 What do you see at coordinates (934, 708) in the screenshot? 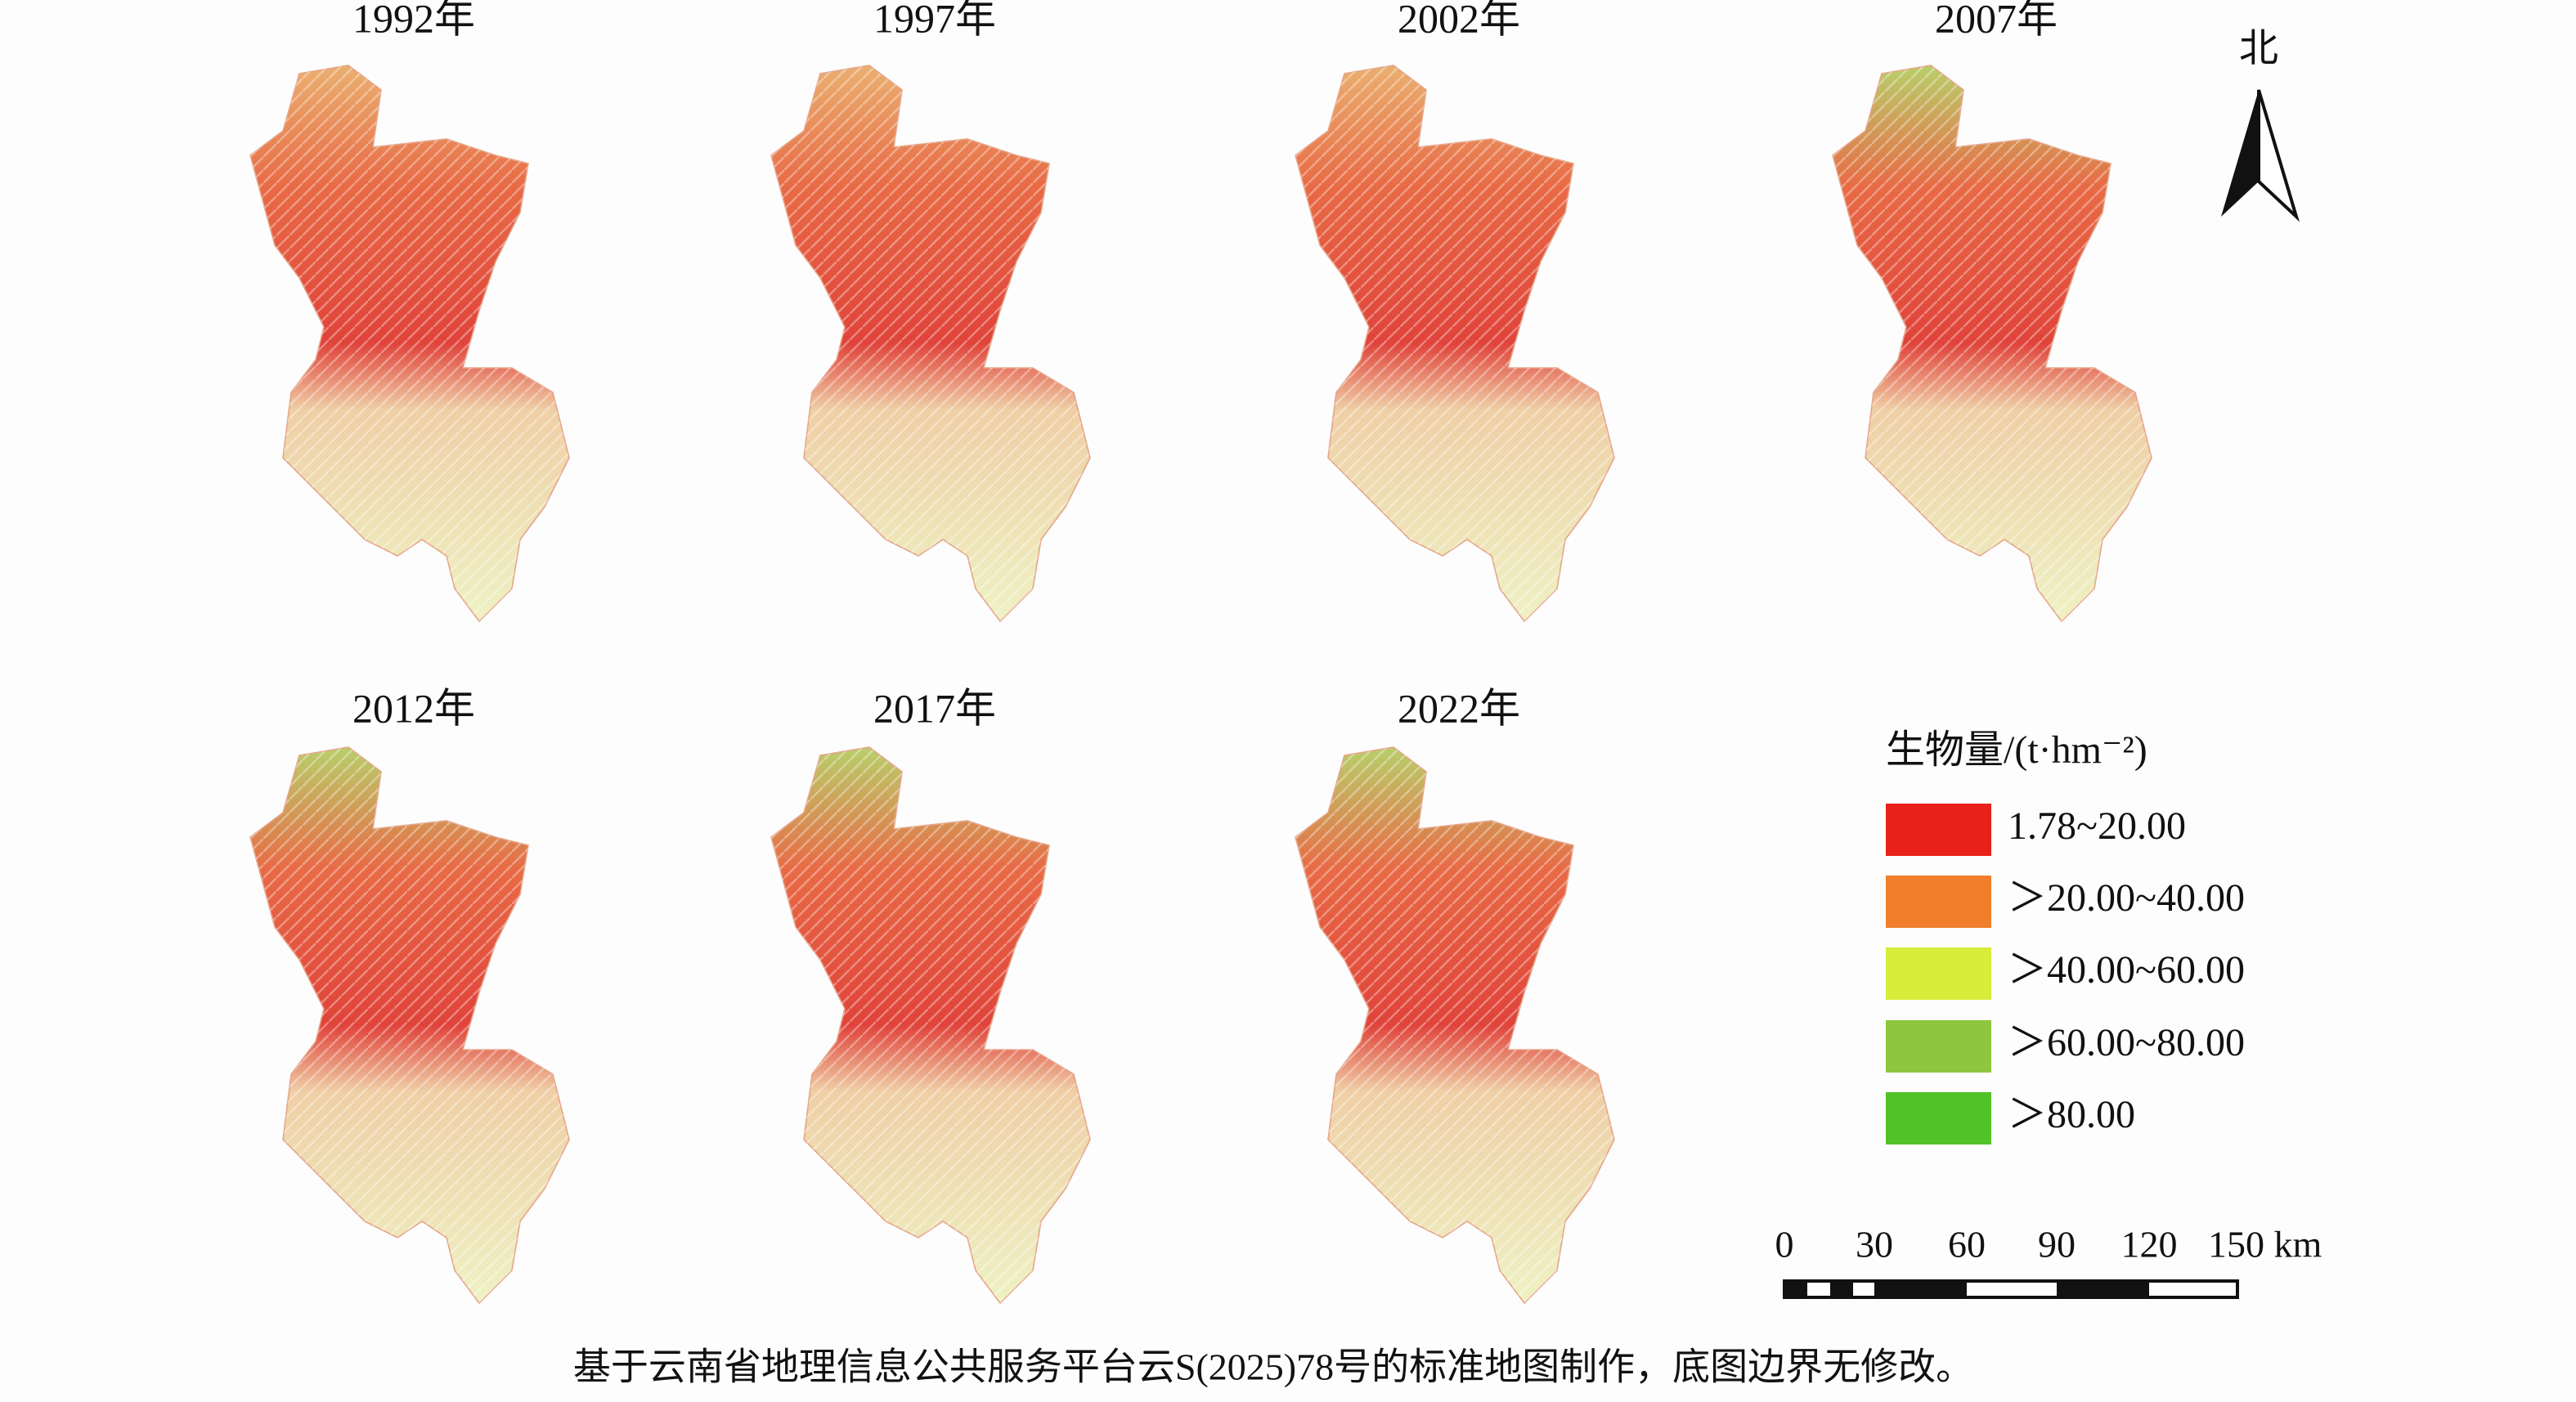
I see `panel-title: 2017年` at bounding box center [934, 708].